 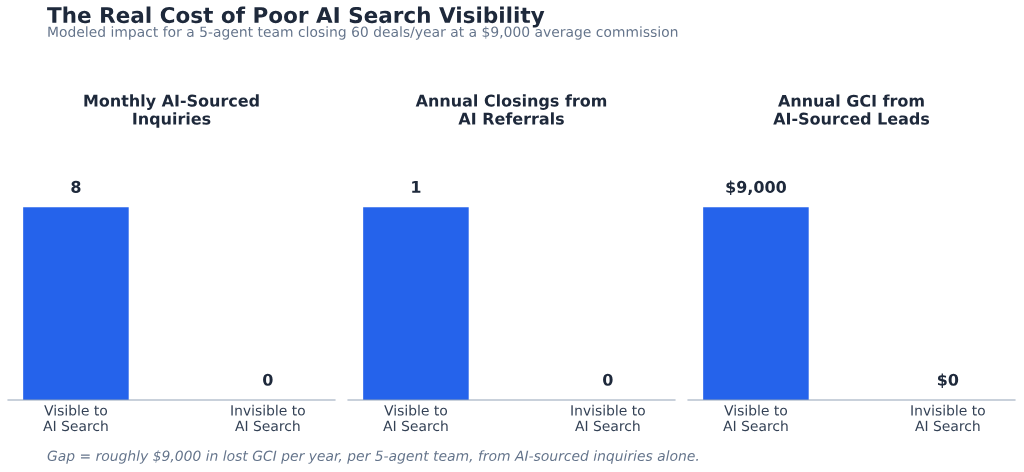 What do you see at coordinates (171, 111) in the screenshot?
I see `chart-title: Monthly AI-Sourced Inquiries` at bounding box center [171, 111].